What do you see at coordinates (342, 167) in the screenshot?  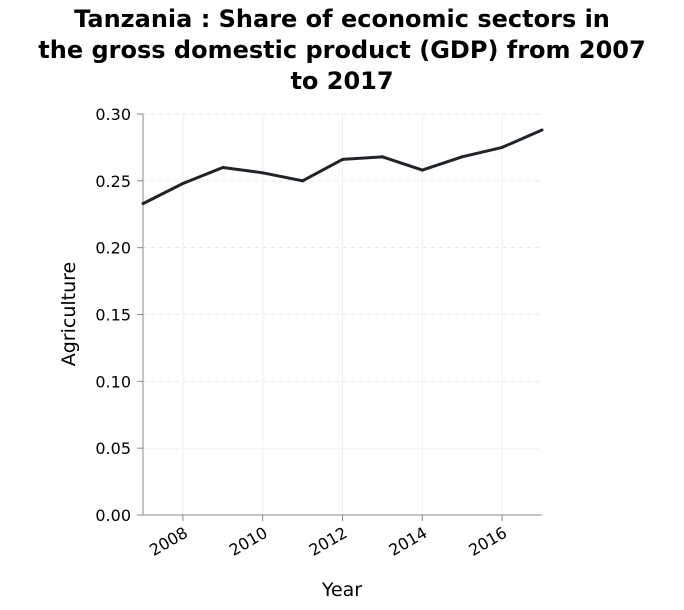 I see `series` at bounding box center [342, 167].